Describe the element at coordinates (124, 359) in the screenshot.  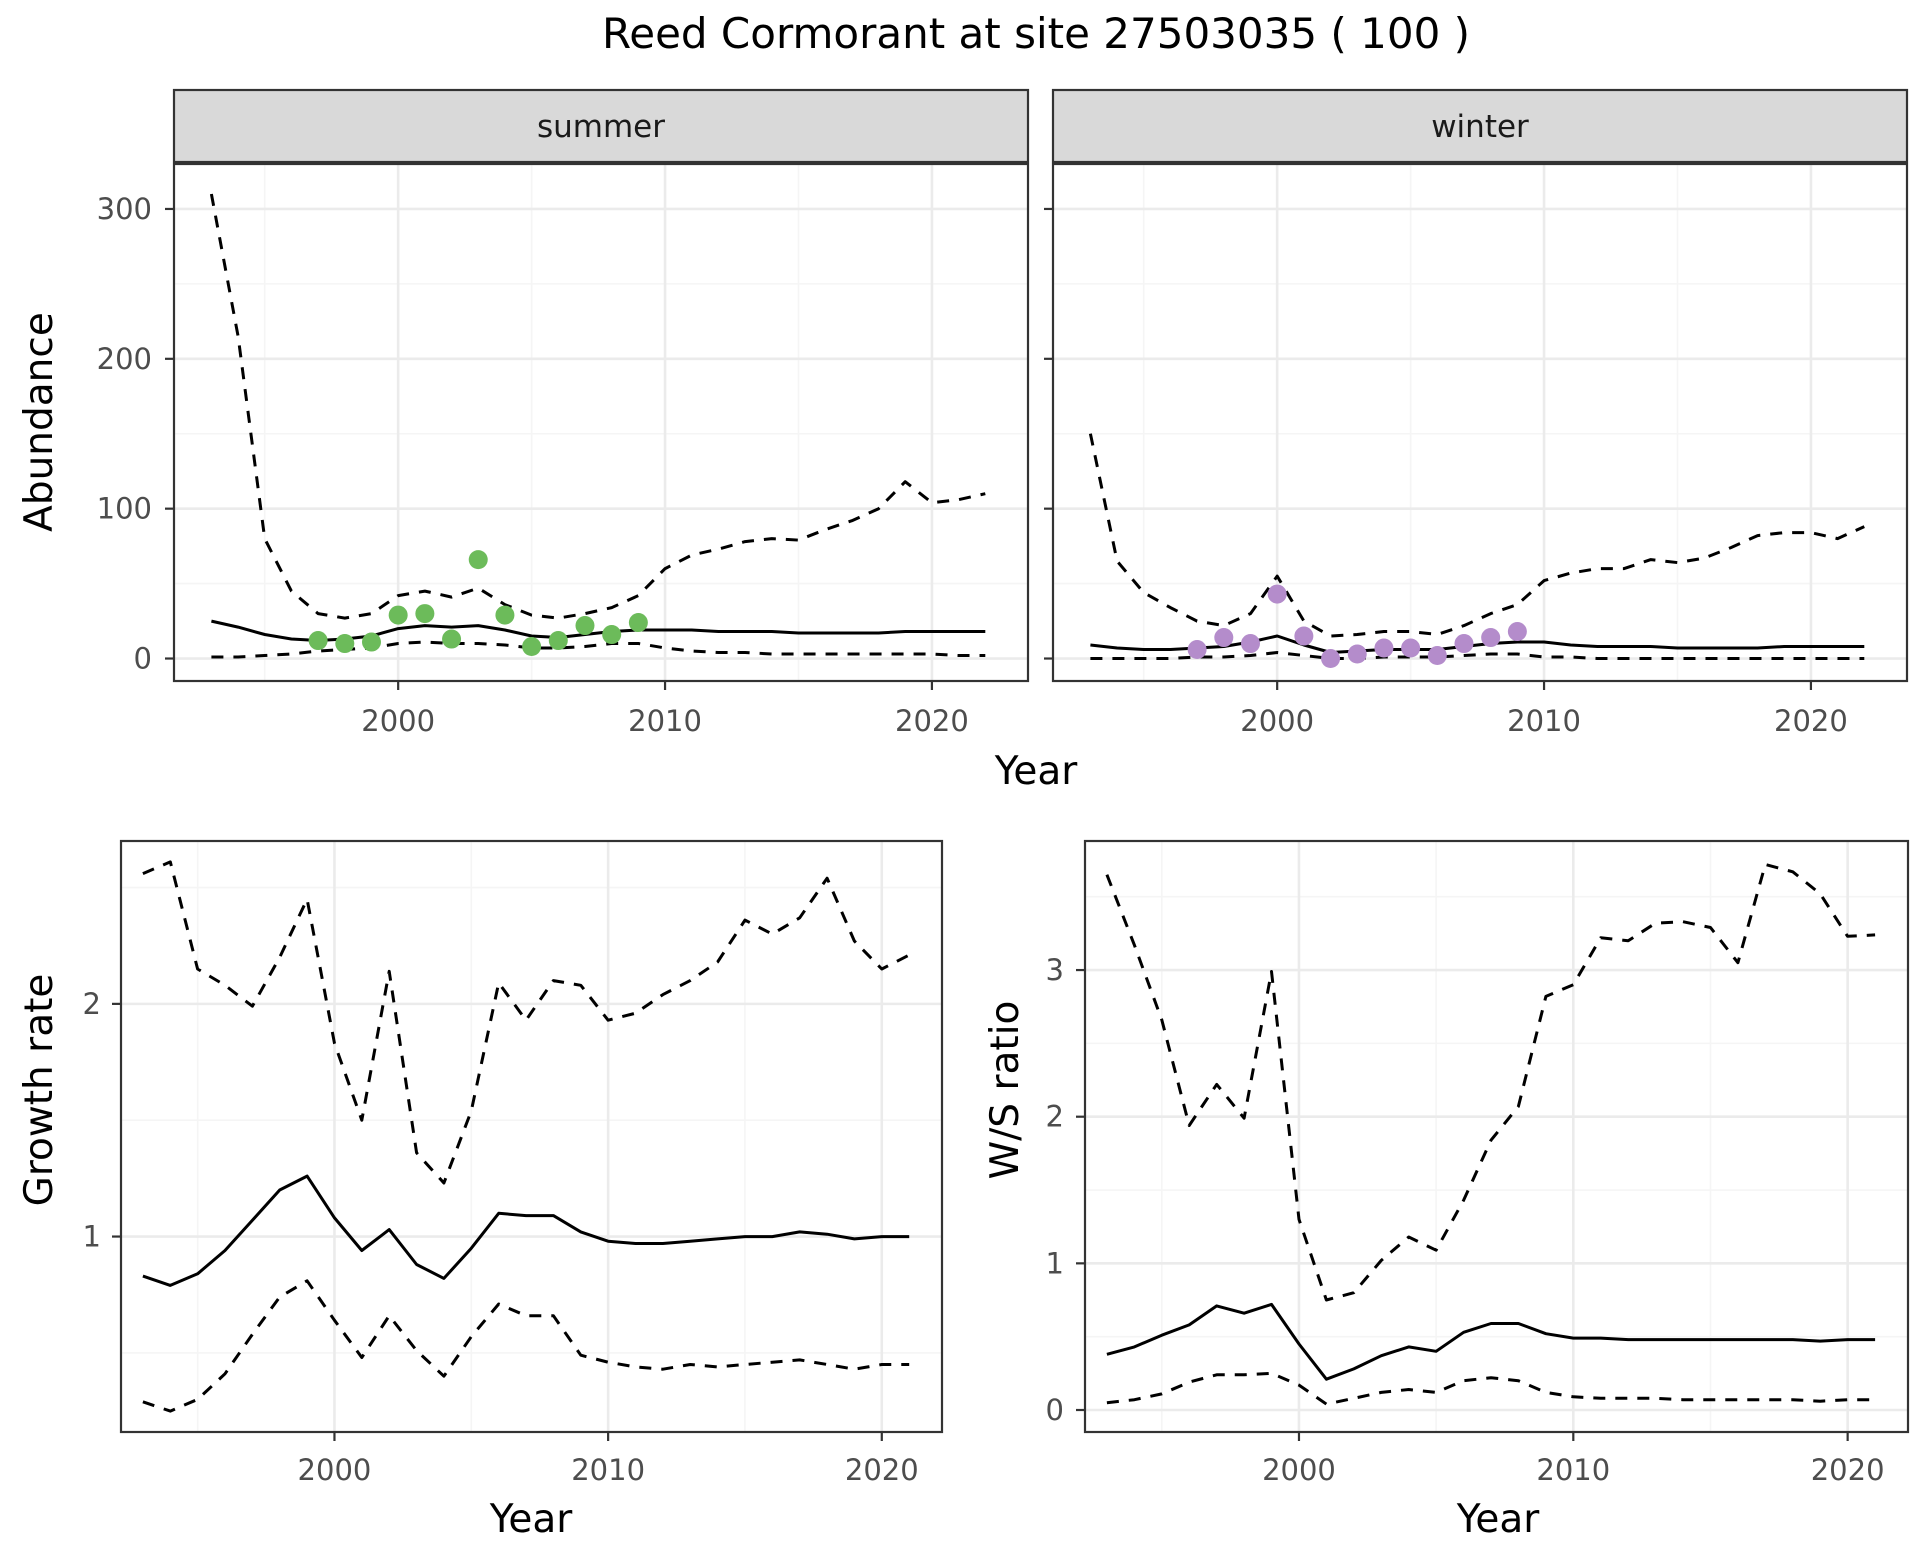
I see `y-tick-label: 200` at that location.